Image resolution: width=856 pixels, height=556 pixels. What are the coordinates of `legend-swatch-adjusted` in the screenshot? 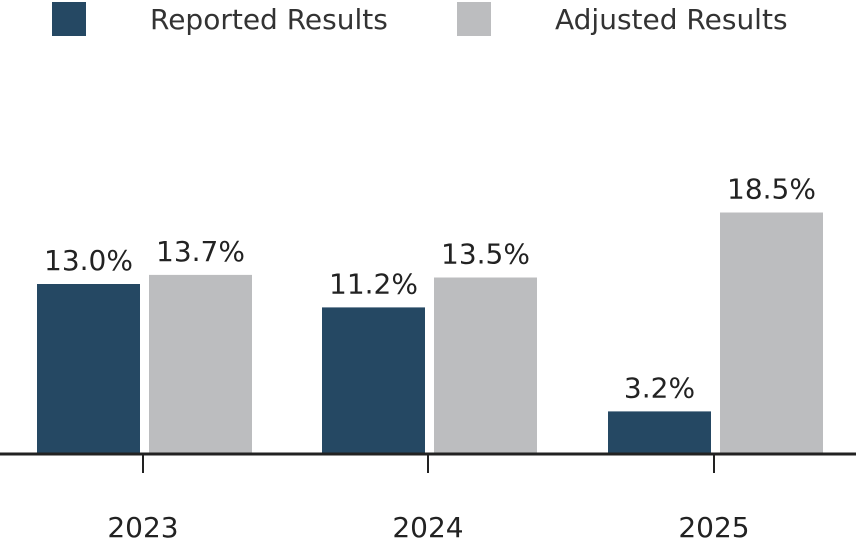 It's located at (474, 19).